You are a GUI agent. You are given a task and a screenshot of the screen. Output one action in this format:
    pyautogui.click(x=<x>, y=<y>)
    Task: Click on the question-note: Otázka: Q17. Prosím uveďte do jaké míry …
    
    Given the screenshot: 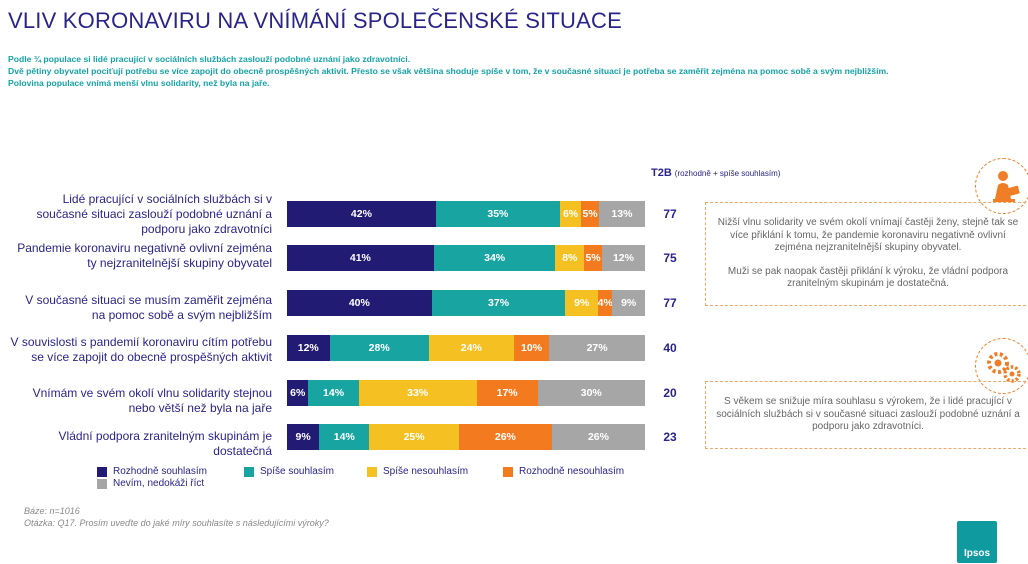 What is the action you would take?
    pyautogui.click(x=176, y=523)
    